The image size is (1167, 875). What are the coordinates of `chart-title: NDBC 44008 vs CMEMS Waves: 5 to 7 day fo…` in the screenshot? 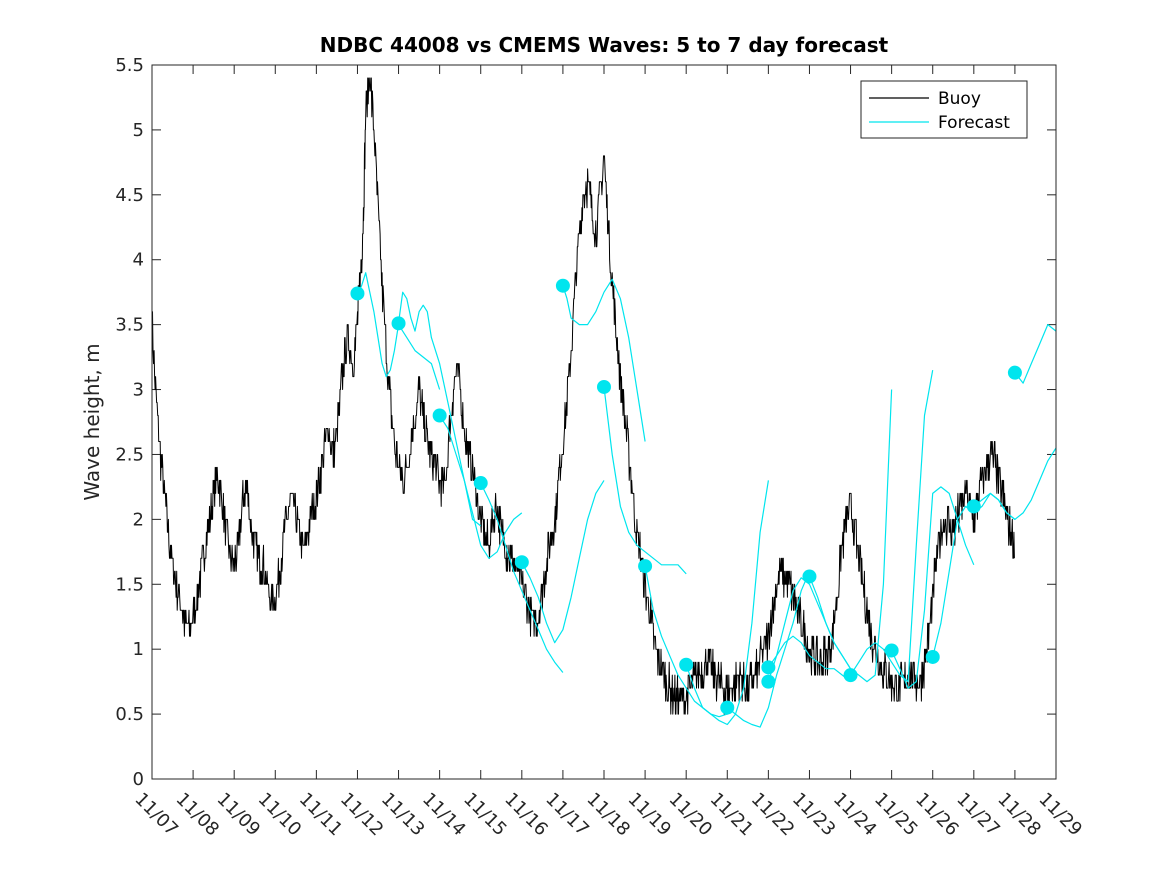 It's located at (604, 45).